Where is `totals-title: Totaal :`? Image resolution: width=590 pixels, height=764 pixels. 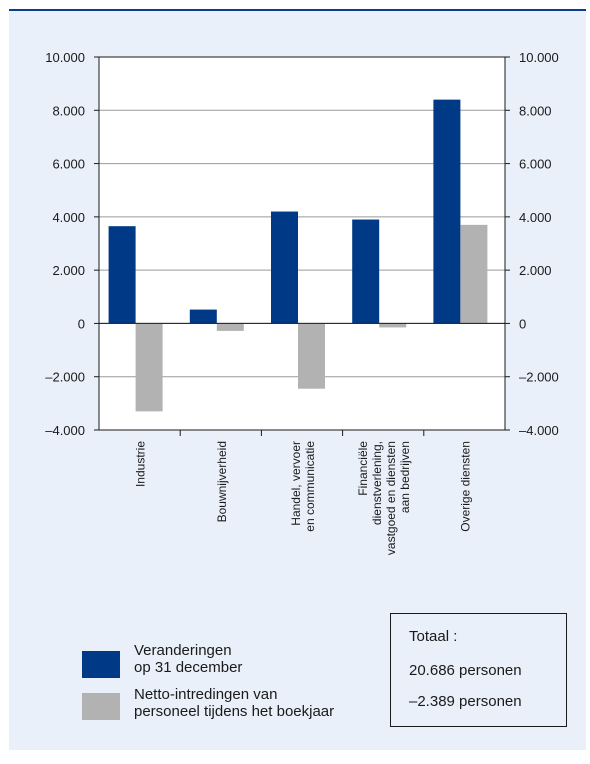
totals-title: Totaal : is located at coordinates (433, 636).